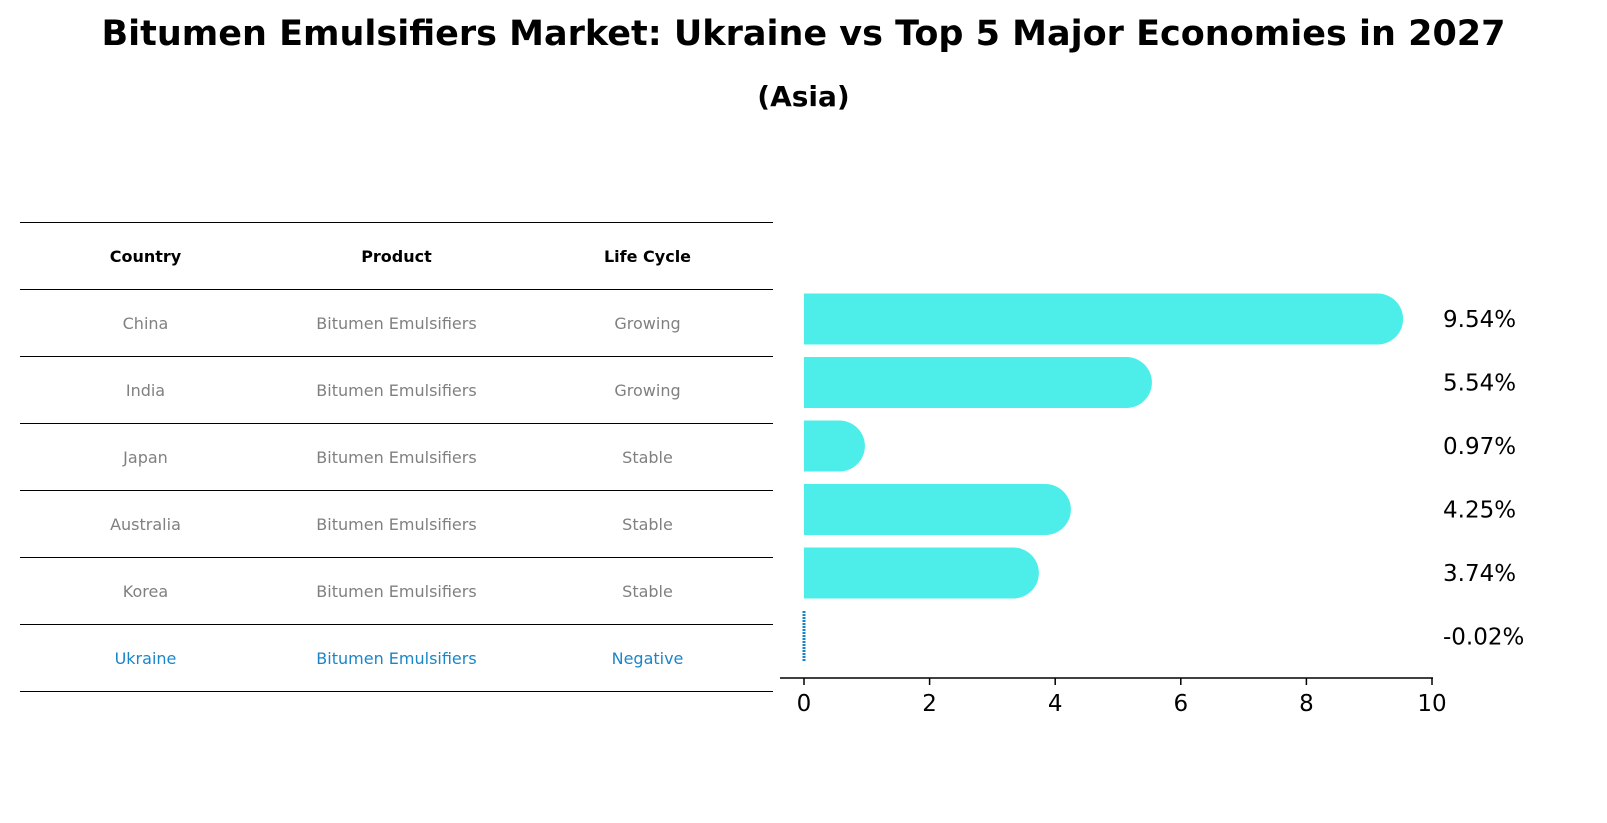  I want to click on x-tick-label-2: 2, so click(929, 704).